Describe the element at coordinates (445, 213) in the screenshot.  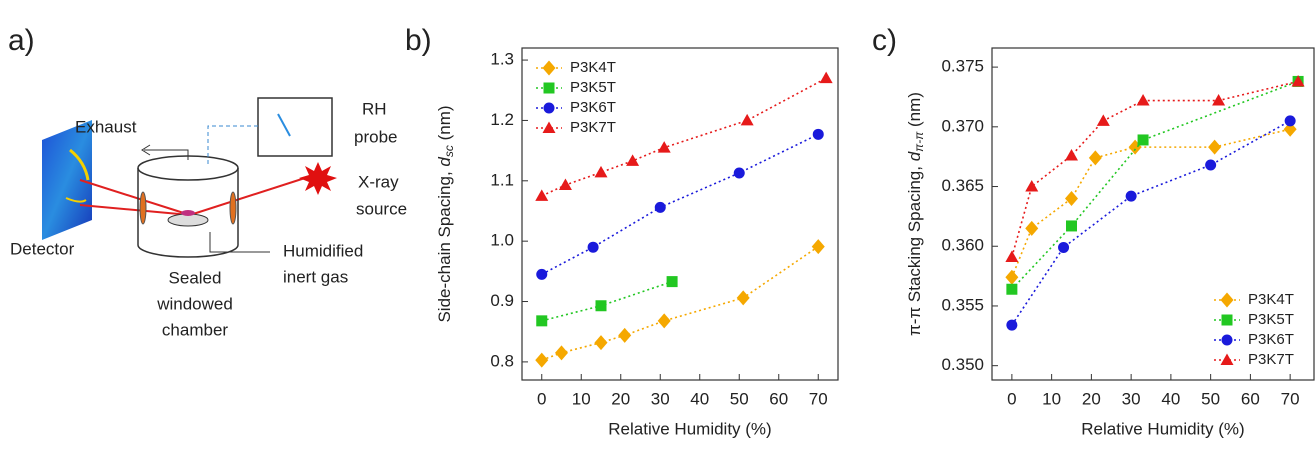
I see `y-axis-label: Side-chain Spacing, dsc (nm)` at that location.